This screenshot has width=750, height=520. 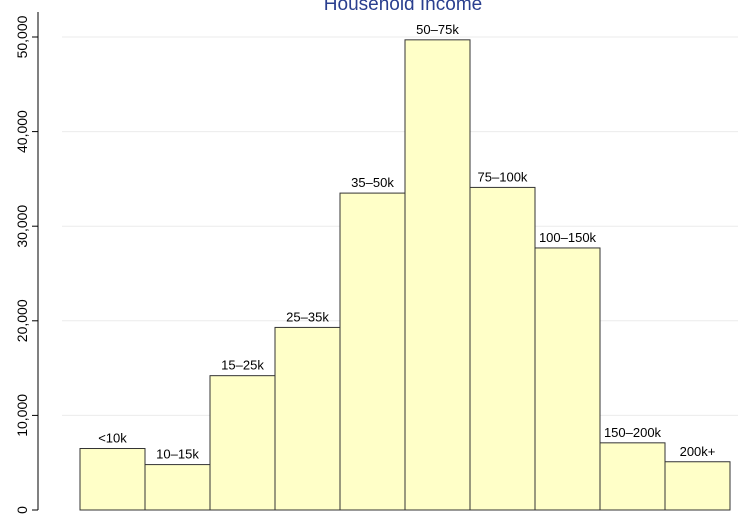 I want to click on bar-label: 150–200k, so click(x=633, y=432).